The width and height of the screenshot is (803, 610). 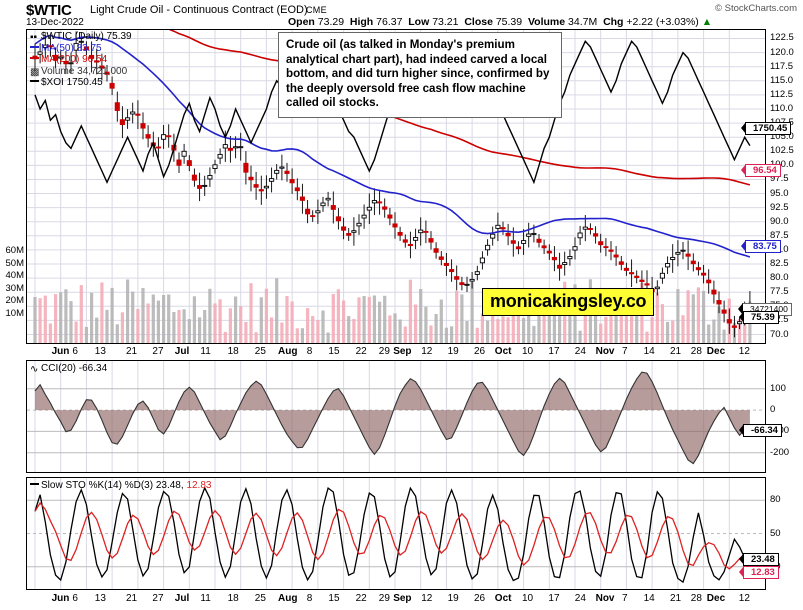 I want to click on y-tick-label: 120.0, so click(x=782, y=52).